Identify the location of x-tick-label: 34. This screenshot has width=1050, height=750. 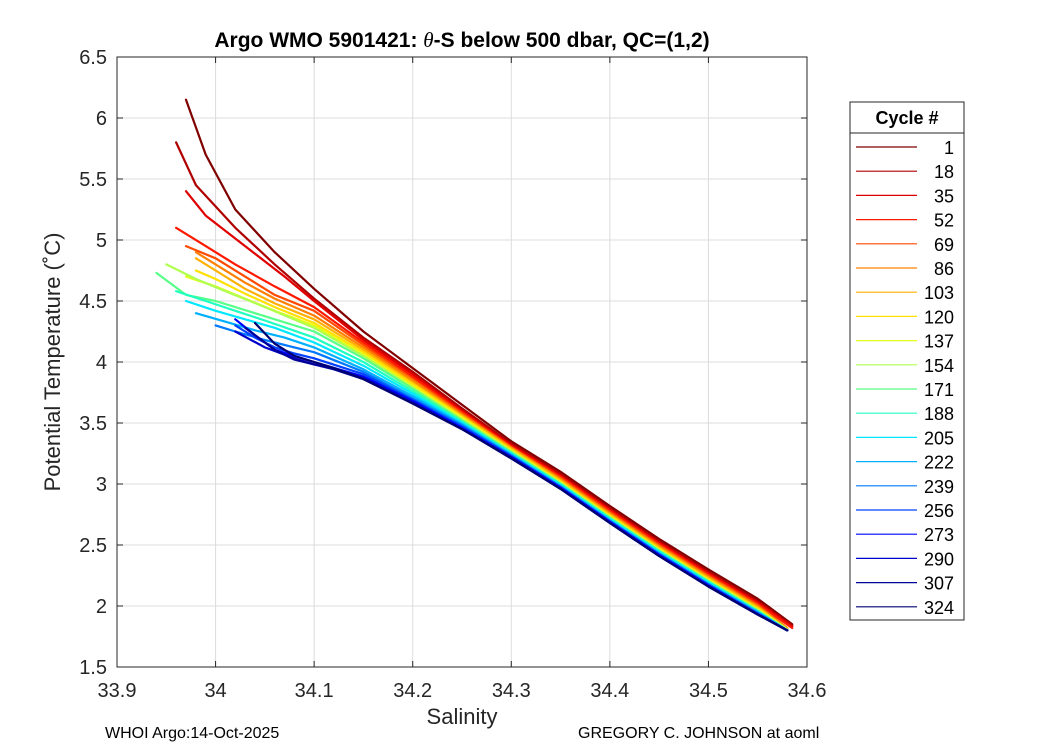
(215, 691).